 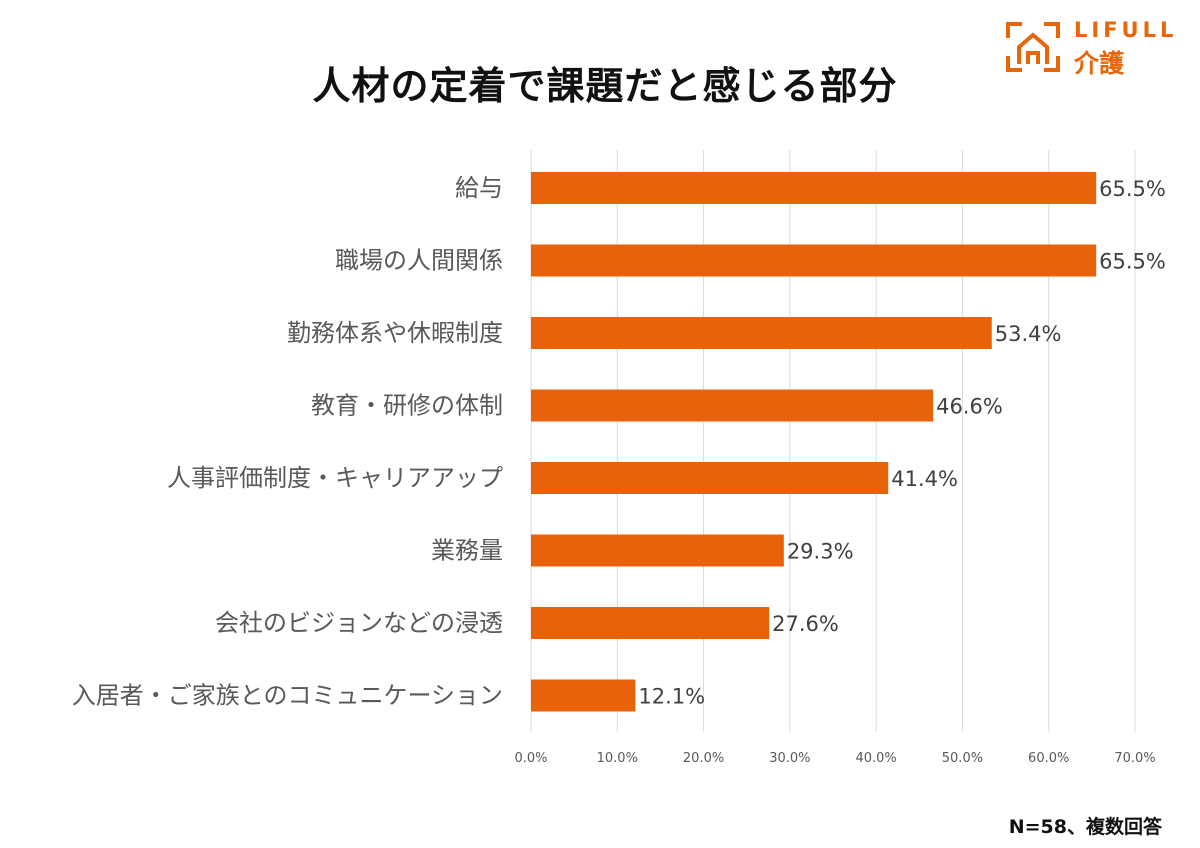 What do you see at coordinates (805, 624) in the screenshot?
I see `data-label: 27.6%` at bounding box center [805, 624].